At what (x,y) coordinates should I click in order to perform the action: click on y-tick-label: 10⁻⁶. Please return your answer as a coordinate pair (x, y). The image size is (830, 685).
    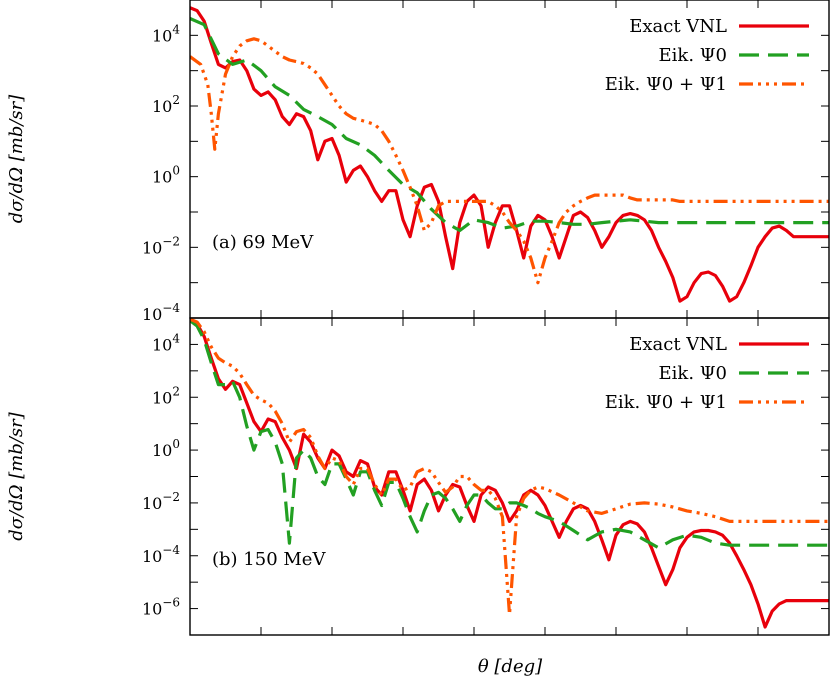
    Looking at the image, I should click on (161, 607).